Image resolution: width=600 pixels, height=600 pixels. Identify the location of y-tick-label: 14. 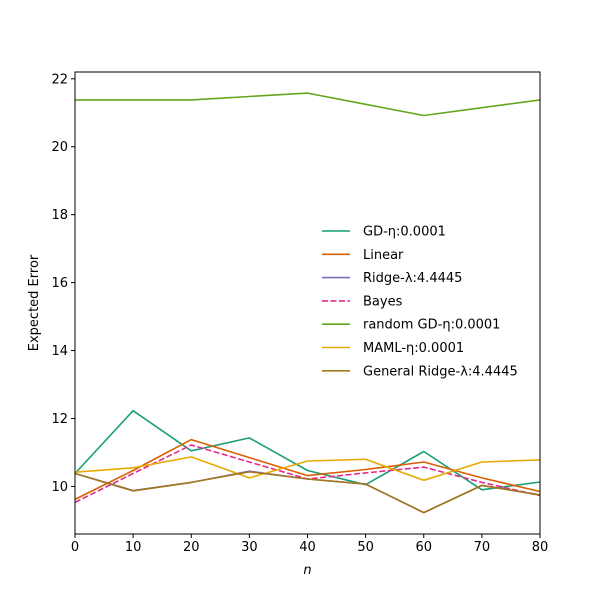
(59, 351).